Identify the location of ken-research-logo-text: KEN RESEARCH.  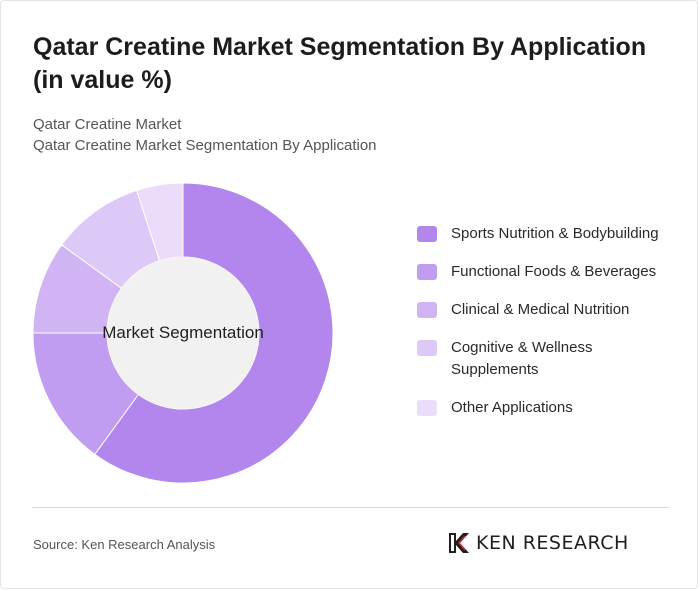
(552, 543).